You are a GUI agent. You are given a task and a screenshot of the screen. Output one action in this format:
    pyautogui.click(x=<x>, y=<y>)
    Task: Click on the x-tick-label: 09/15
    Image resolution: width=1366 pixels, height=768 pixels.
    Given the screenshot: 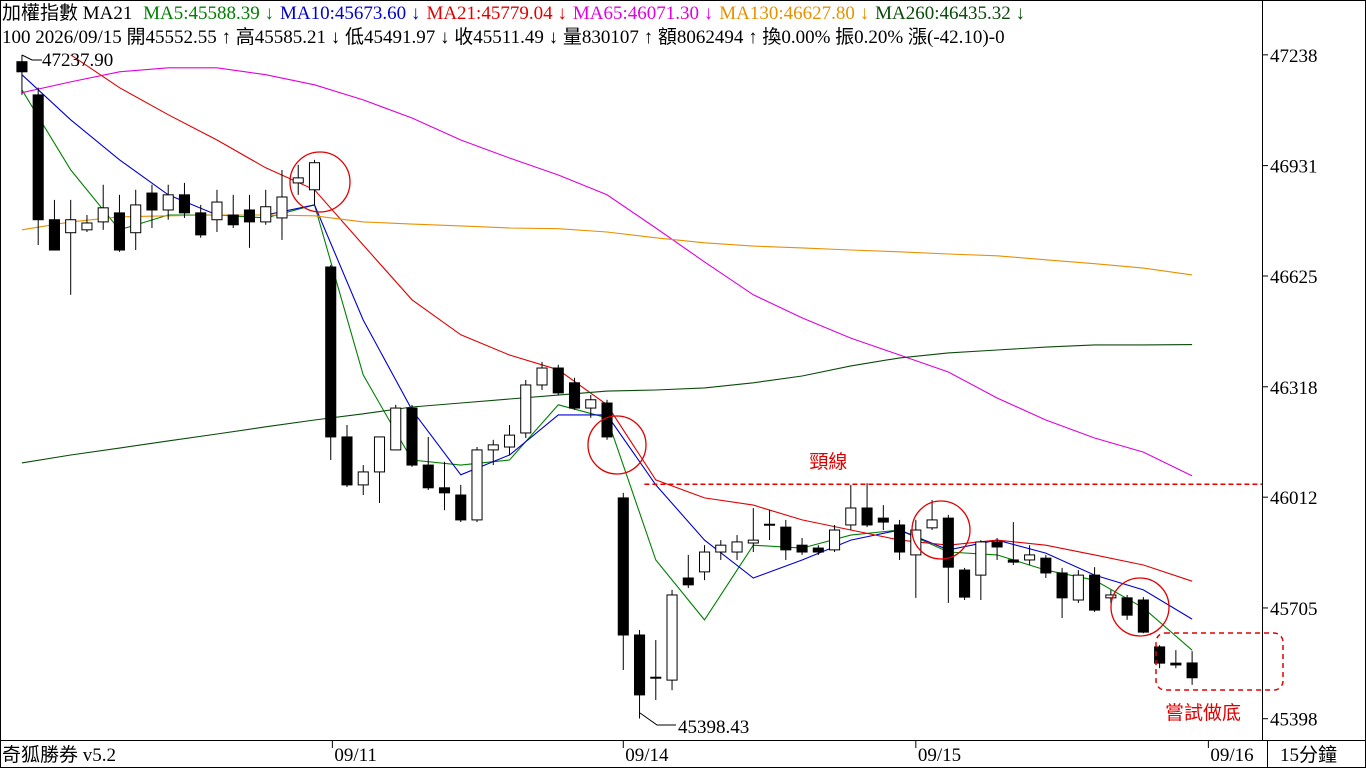 What is the action you would take?
    pyautogui.click(x=939, y=755)
    